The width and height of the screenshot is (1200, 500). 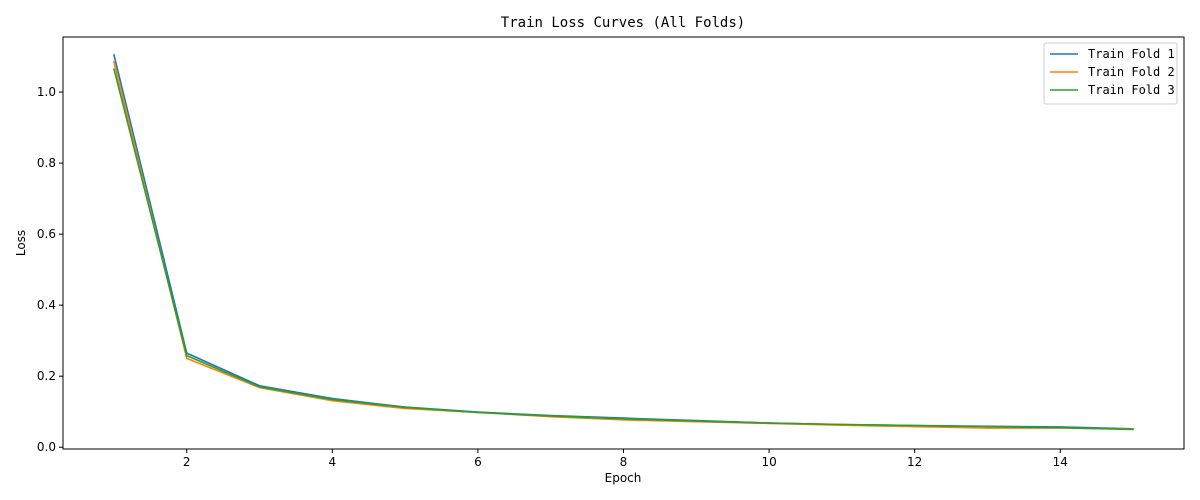 I want to click on y-tick-label: 0.8, so click(x=46, y=163).